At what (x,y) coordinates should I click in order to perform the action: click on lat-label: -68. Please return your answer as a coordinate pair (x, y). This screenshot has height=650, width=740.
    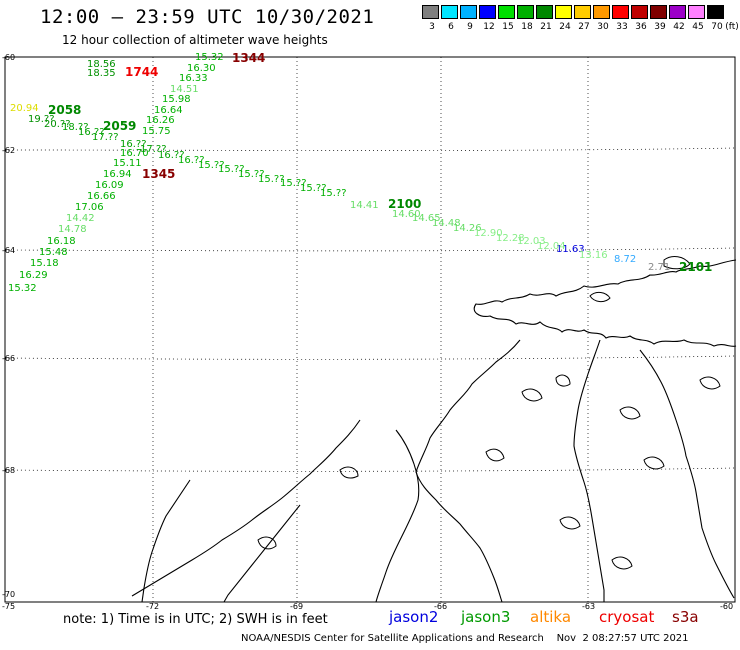
    Looking at the image, I should click on (9, 470).